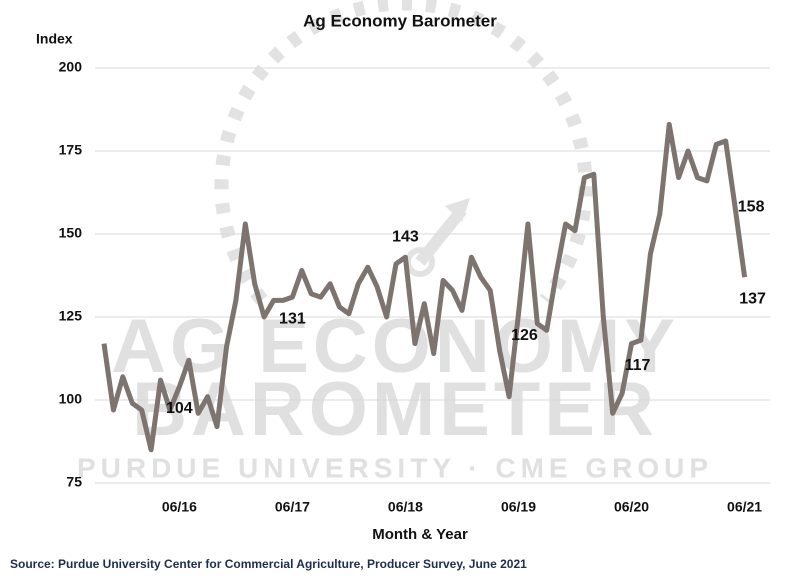 The width and height of the screenshot is (800, 580). What do you see at coordinates (71, 150) in the screenshot?
I see `y-tick-label: 175` at bounding box center [71, 150].